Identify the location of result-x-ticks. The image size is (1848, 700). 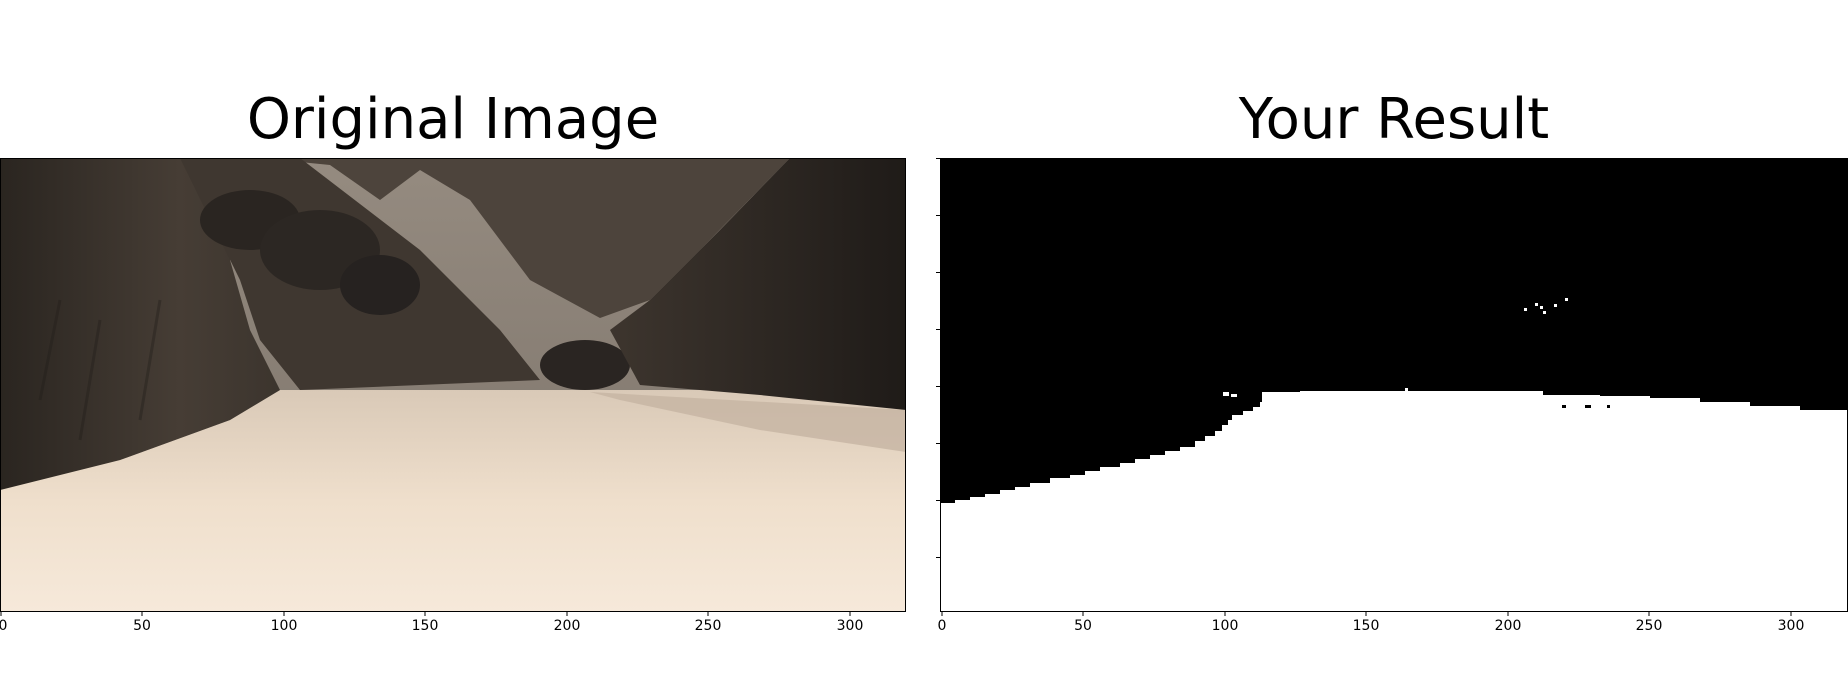
(1366, 614).